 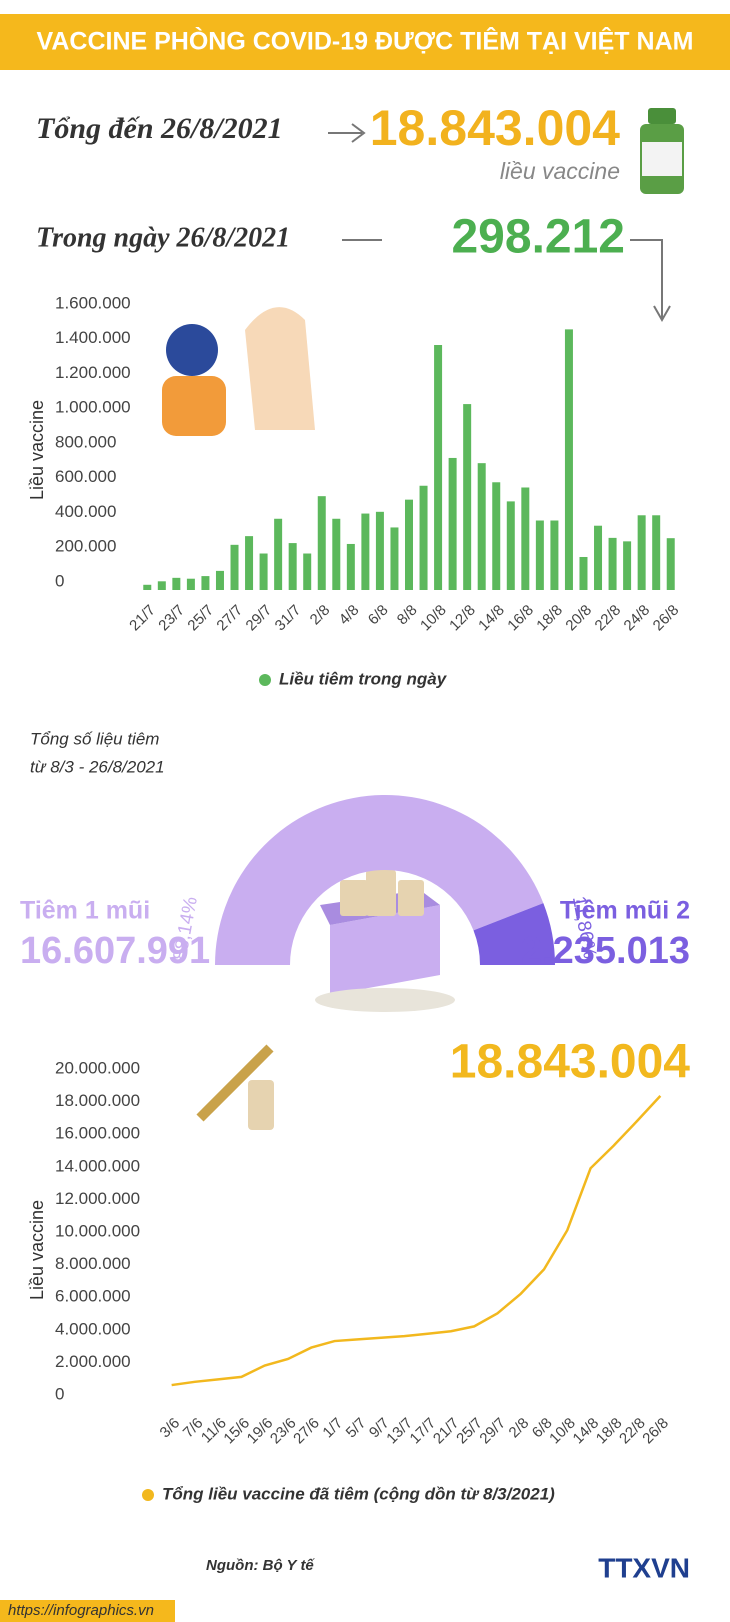 I want to click on total-label: Tổng đến 26/8/2021, so click(x=159, y=128).